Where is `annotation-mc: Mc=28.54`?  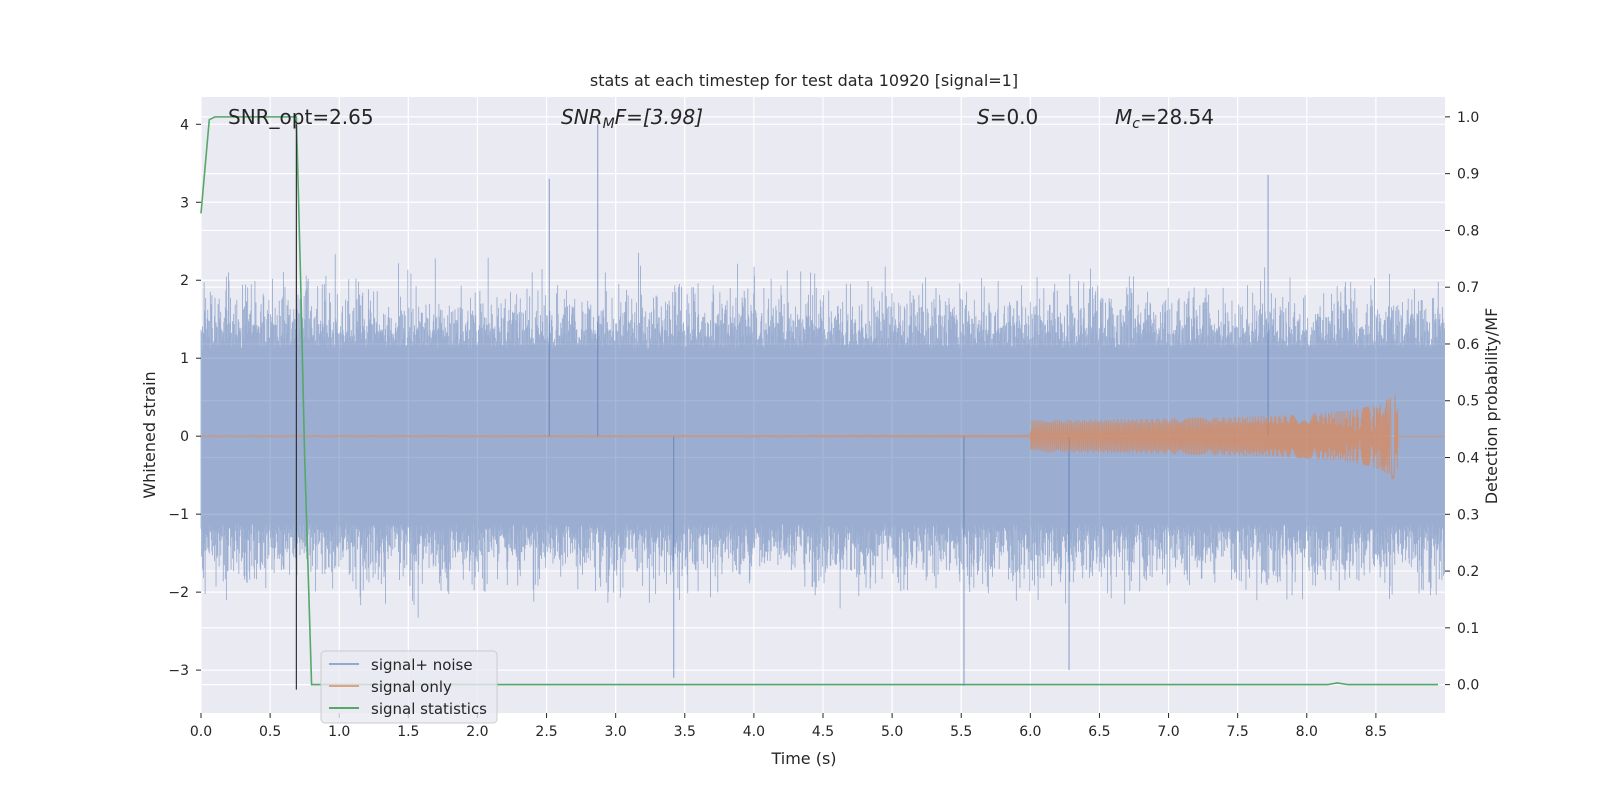 annotation-mc: Mc=28.54 is located at coordinates (1164, 118).